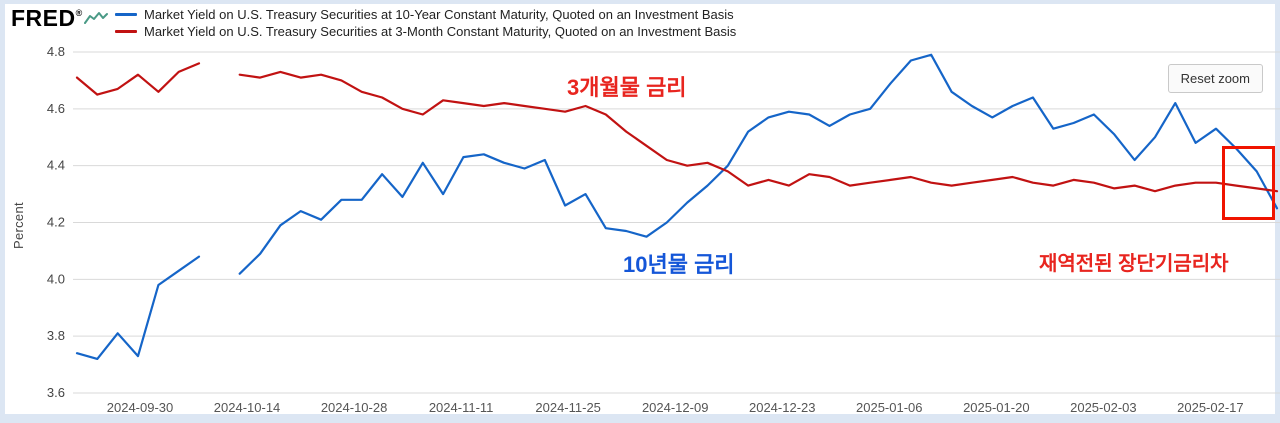 The image size is (1280, 423). What do you see at coordinates (56, 335) in the screenshot?
I see `y-tick-label: 3.8` at bounding box center [56, 335].